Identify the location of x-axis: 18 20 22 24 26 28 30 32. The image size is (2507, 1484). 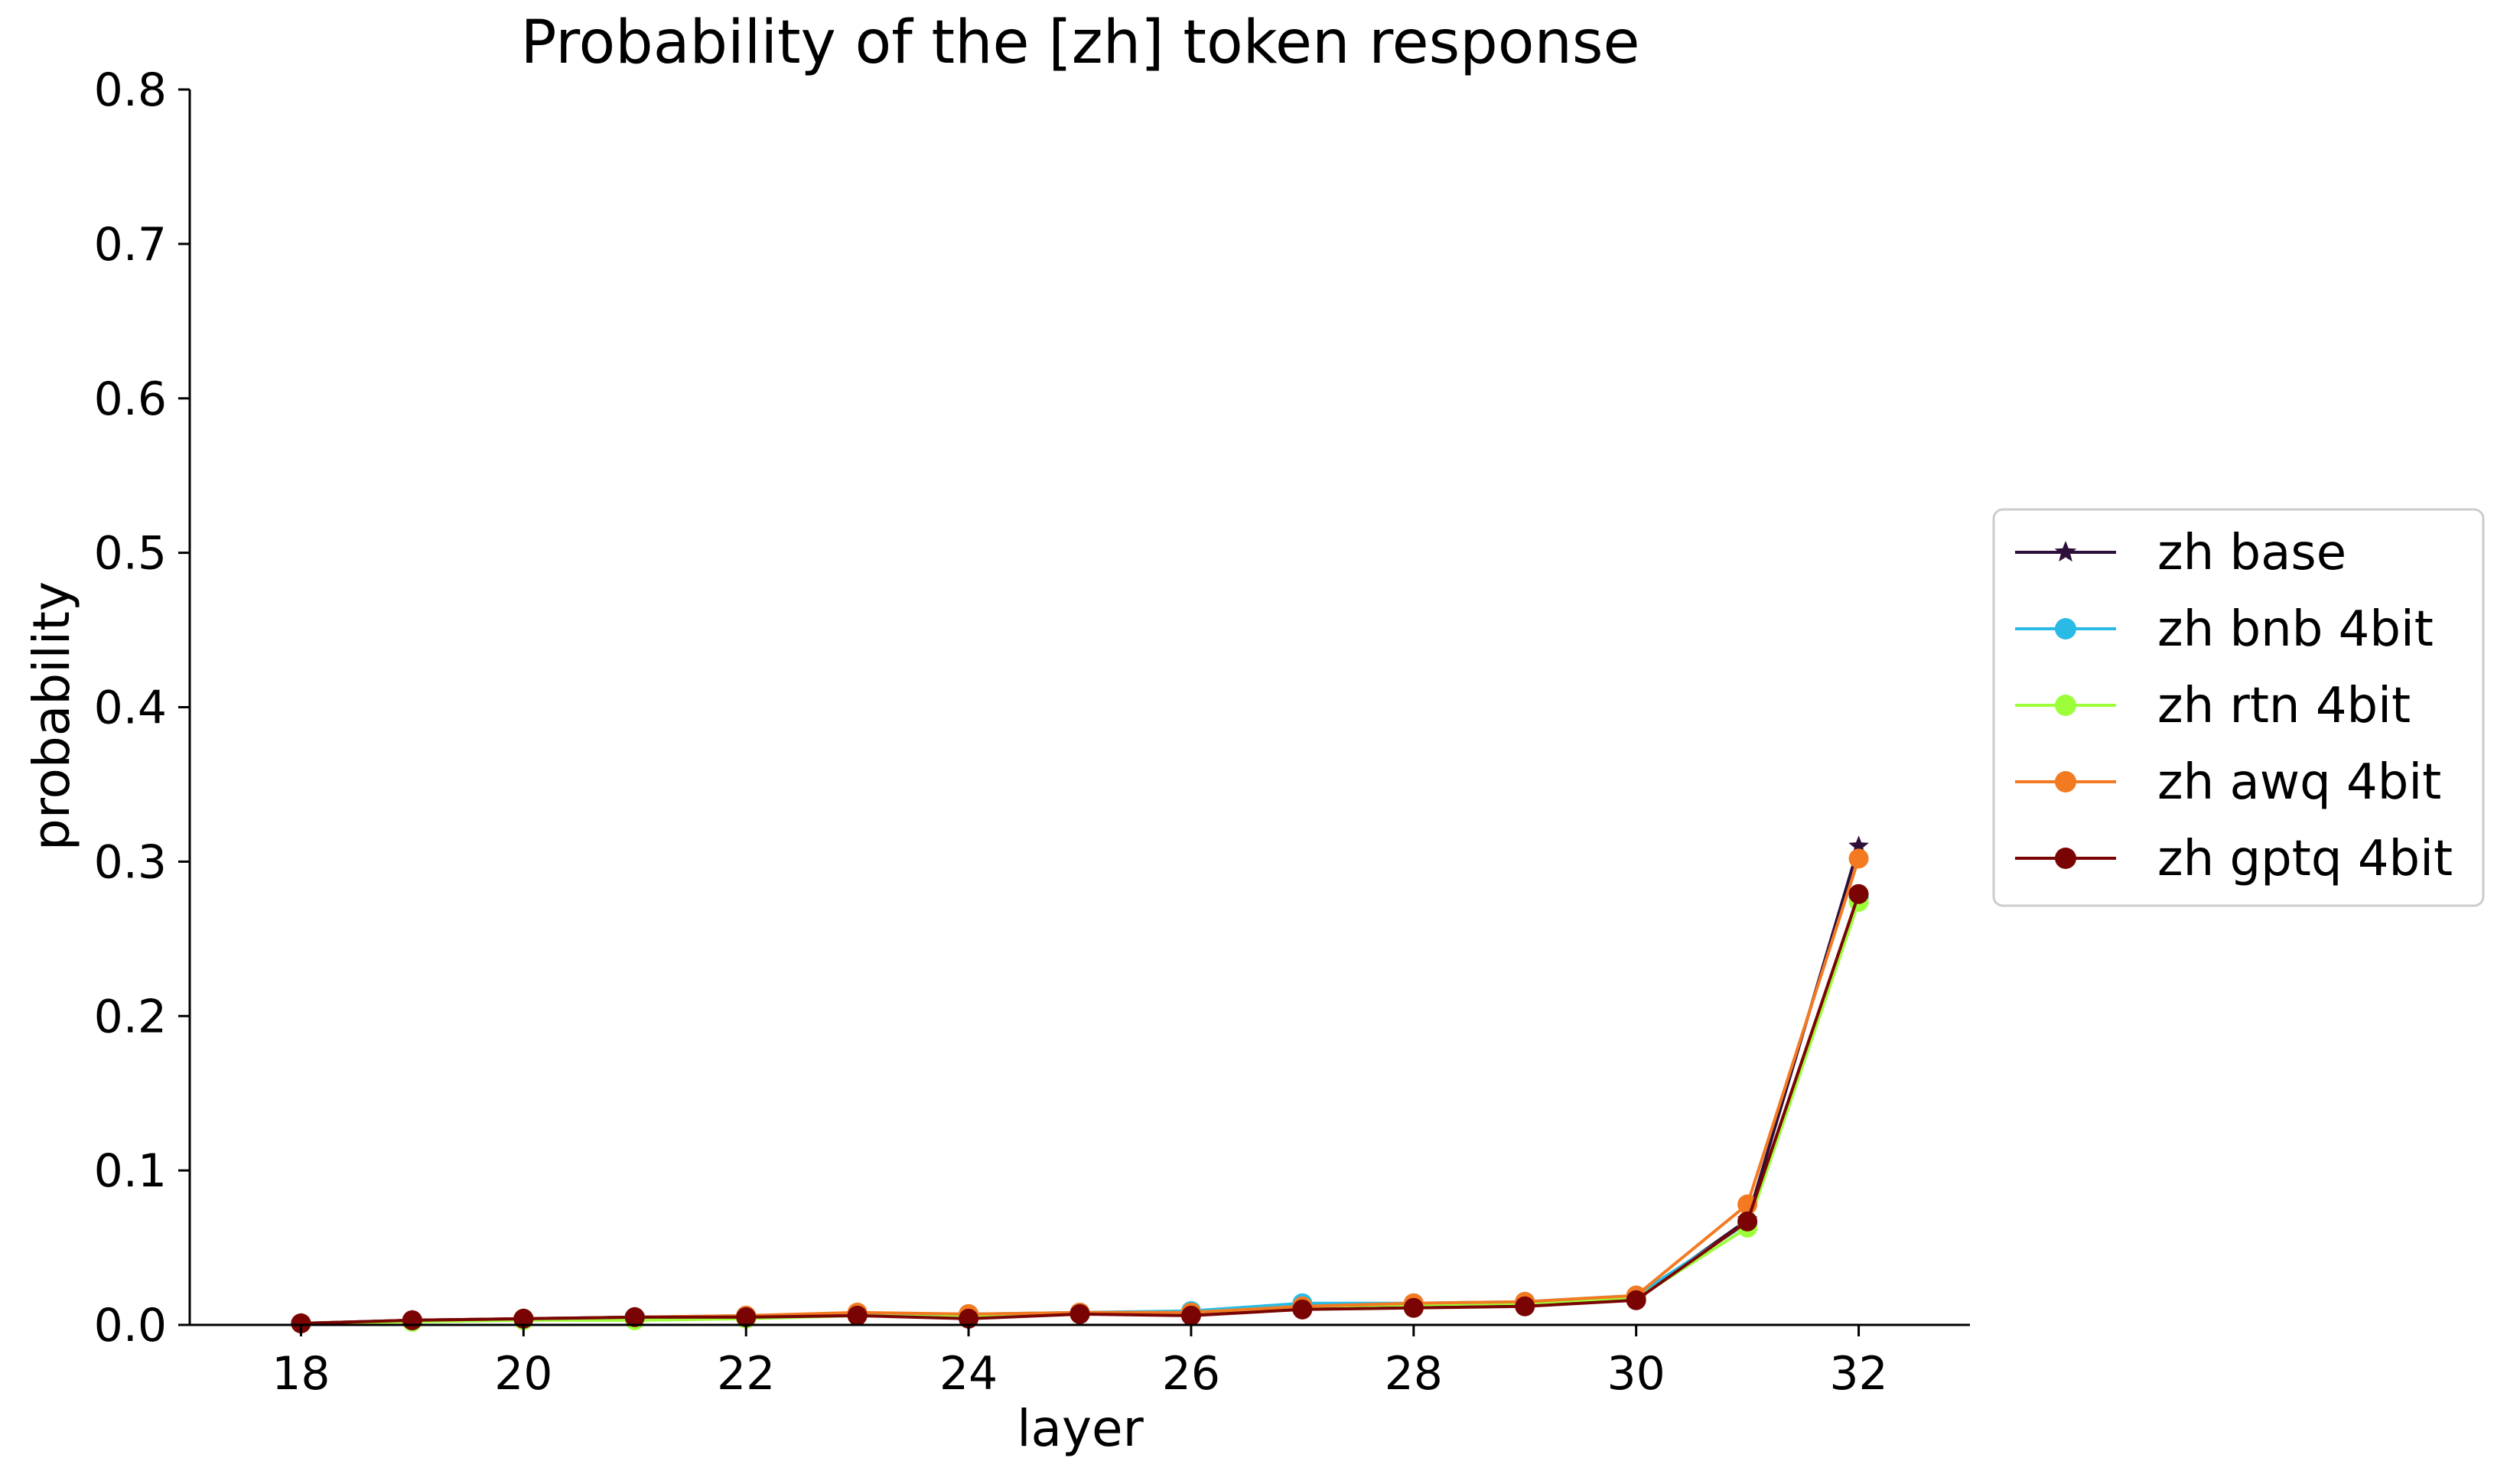
(1080, 1362).